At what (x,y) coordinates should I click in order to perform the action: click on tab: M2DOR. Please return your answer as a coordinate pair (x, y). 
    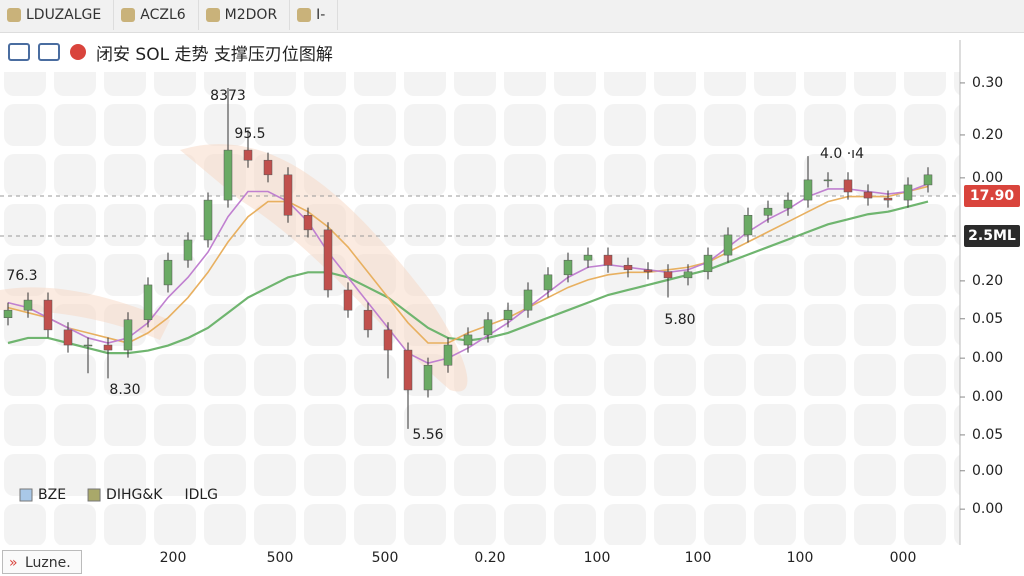
    Looking at the image, I should click on (245, 15).